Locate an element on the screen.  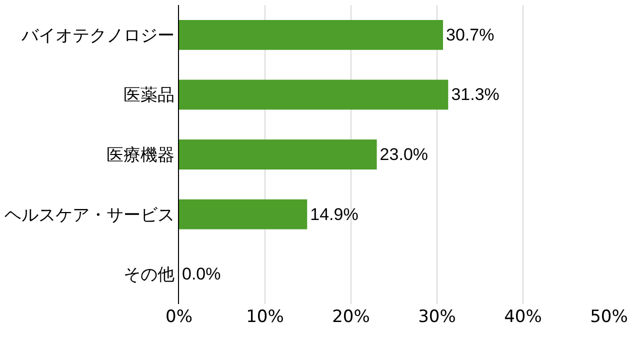
data-label: 31.3% is located at coordinates (475, 94).